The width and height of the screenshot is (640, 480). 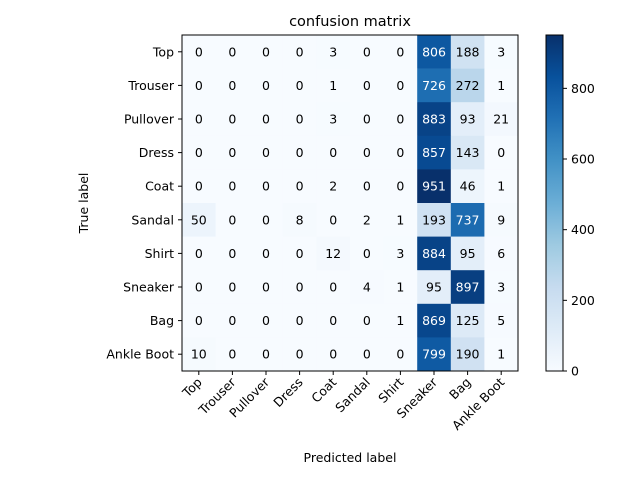 I want to click on cell-value-label: 50, so click(x=199, y=219).